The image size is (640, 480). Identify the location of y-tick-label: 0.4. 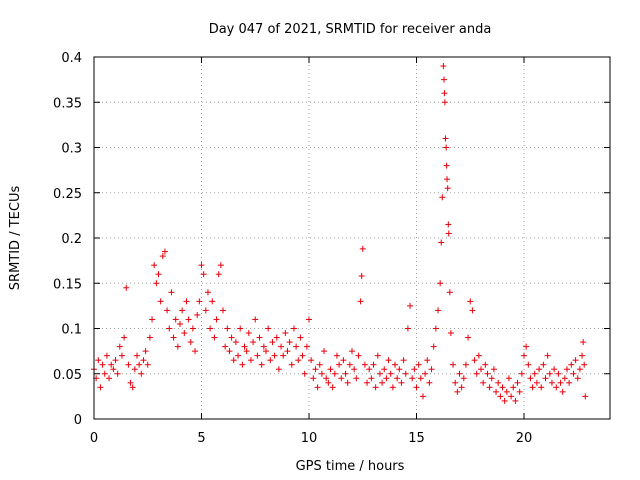
(71, 58).